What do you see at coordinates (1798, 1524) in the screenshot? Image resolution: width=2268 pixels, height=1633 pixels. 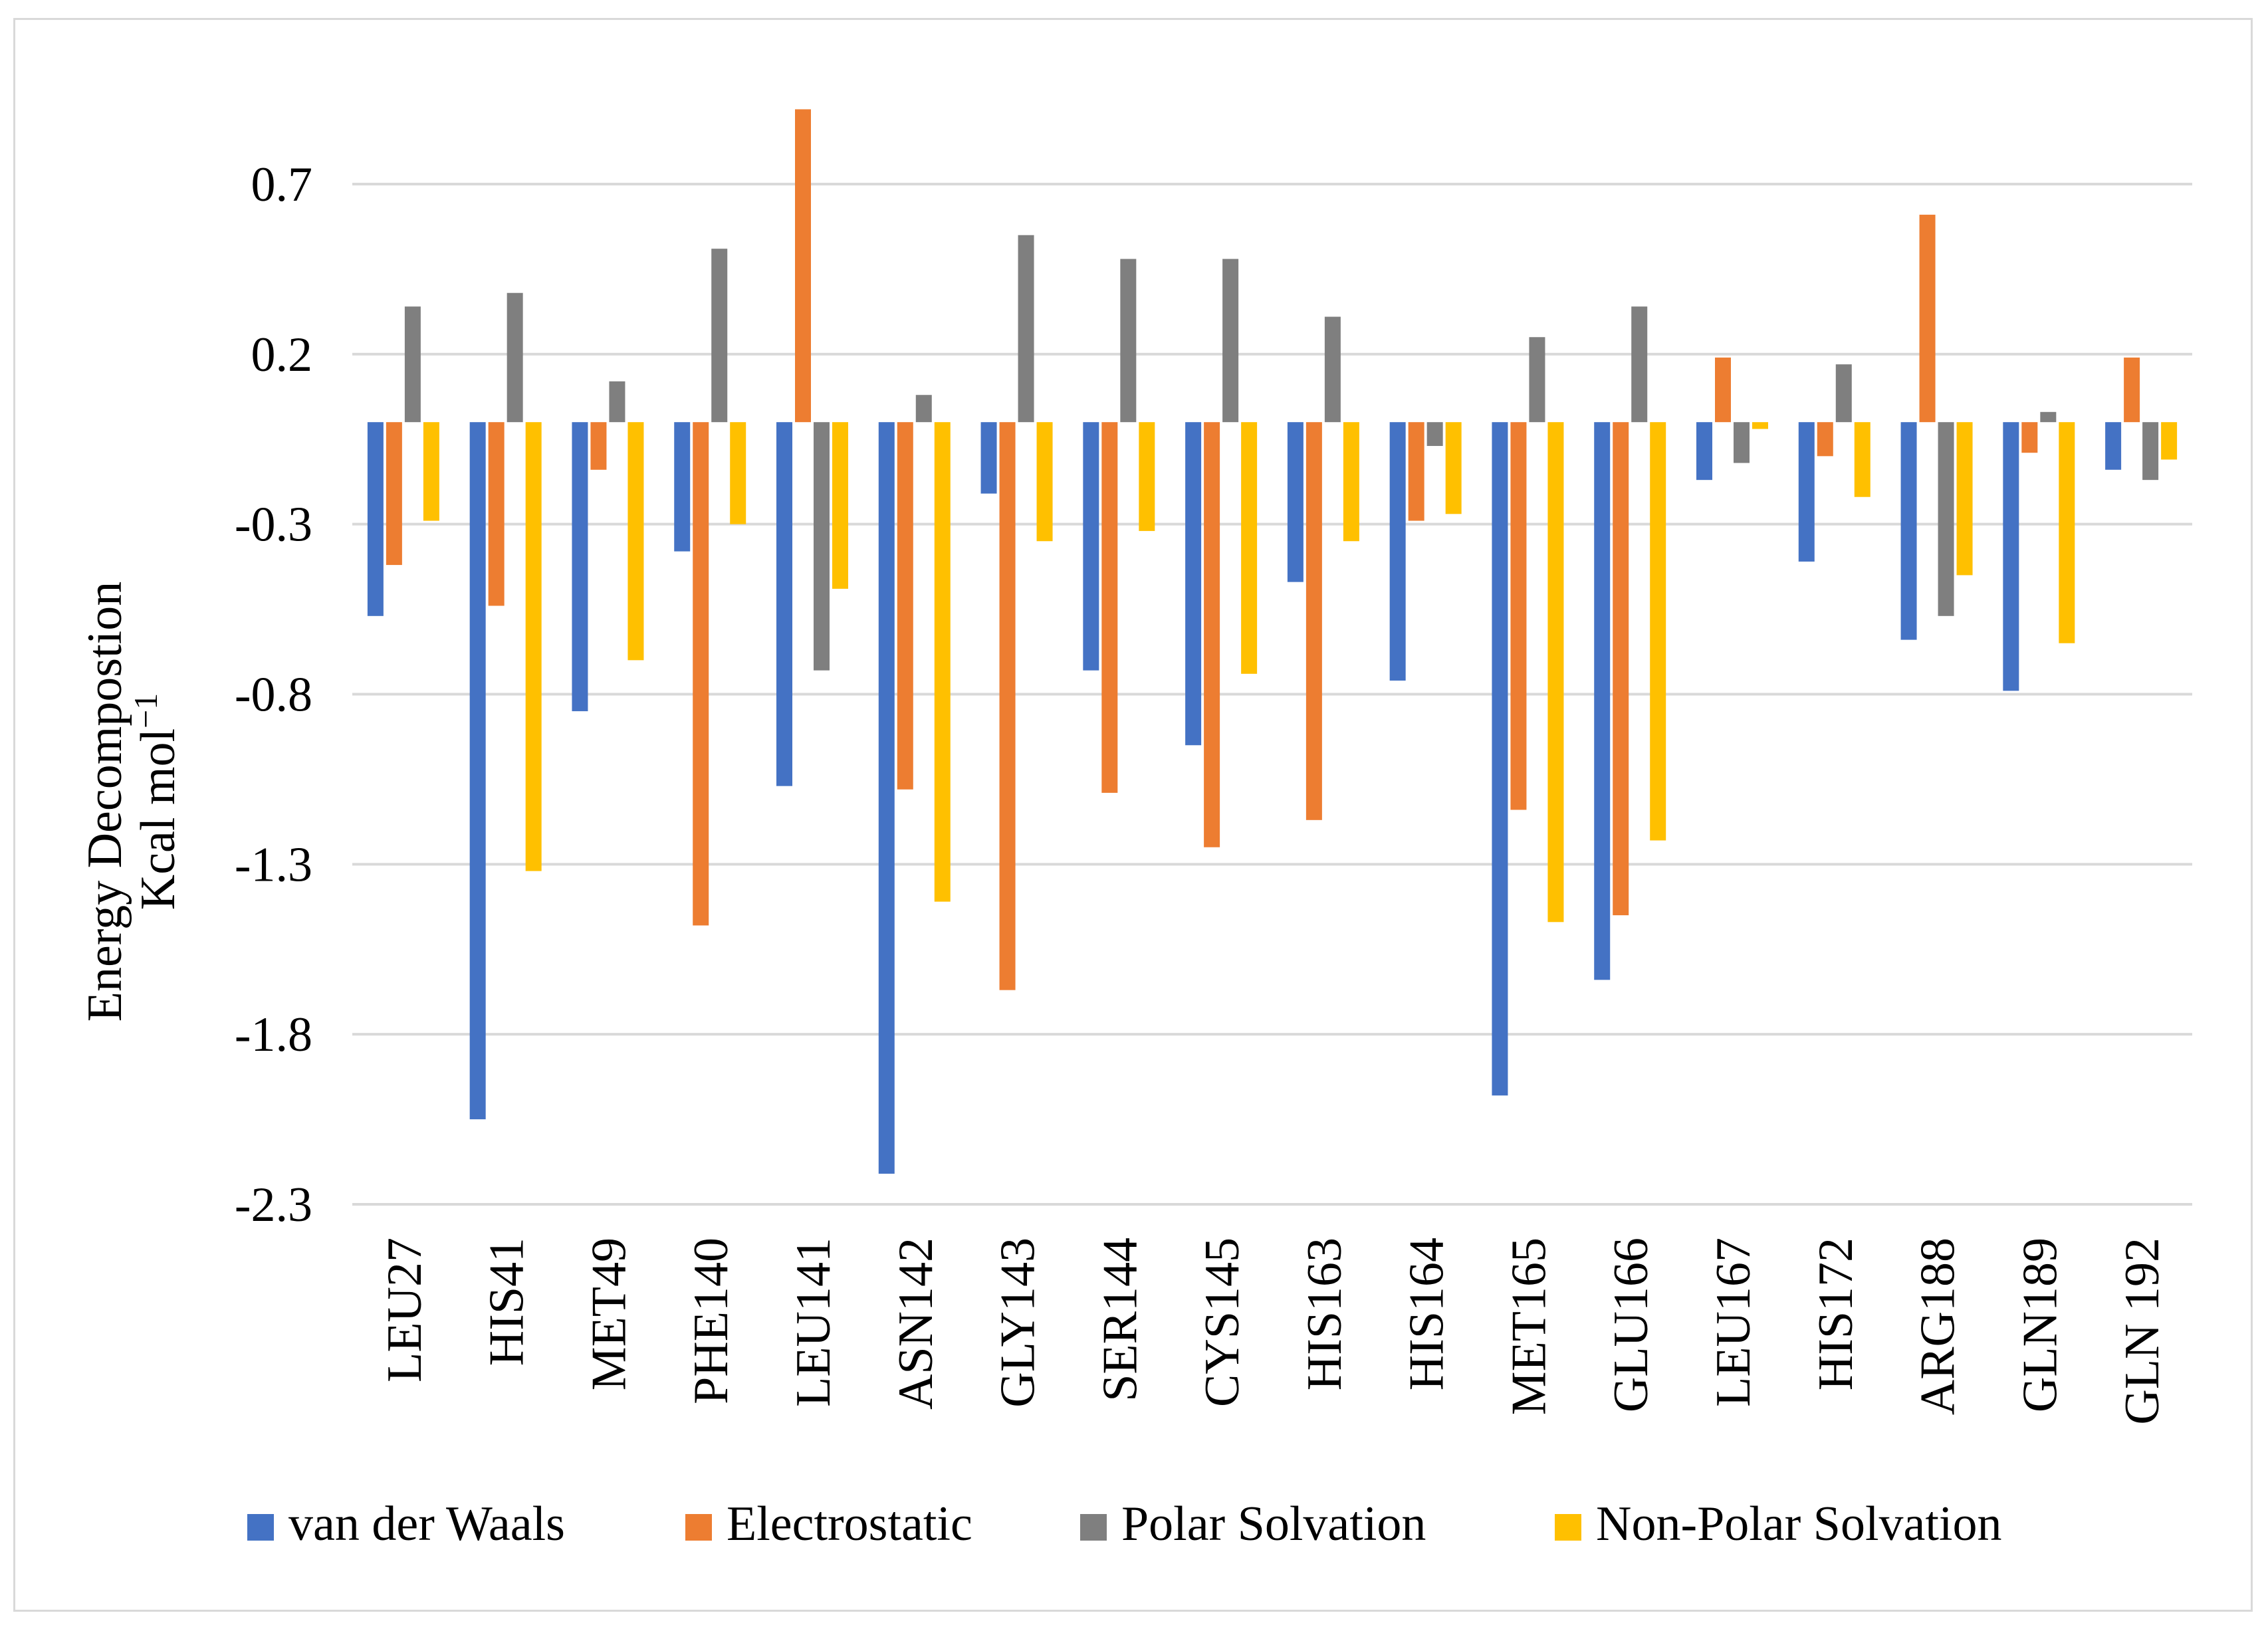 I see `legend-label: Non-Polar Solvation` at bounding box center [1798, 1524].